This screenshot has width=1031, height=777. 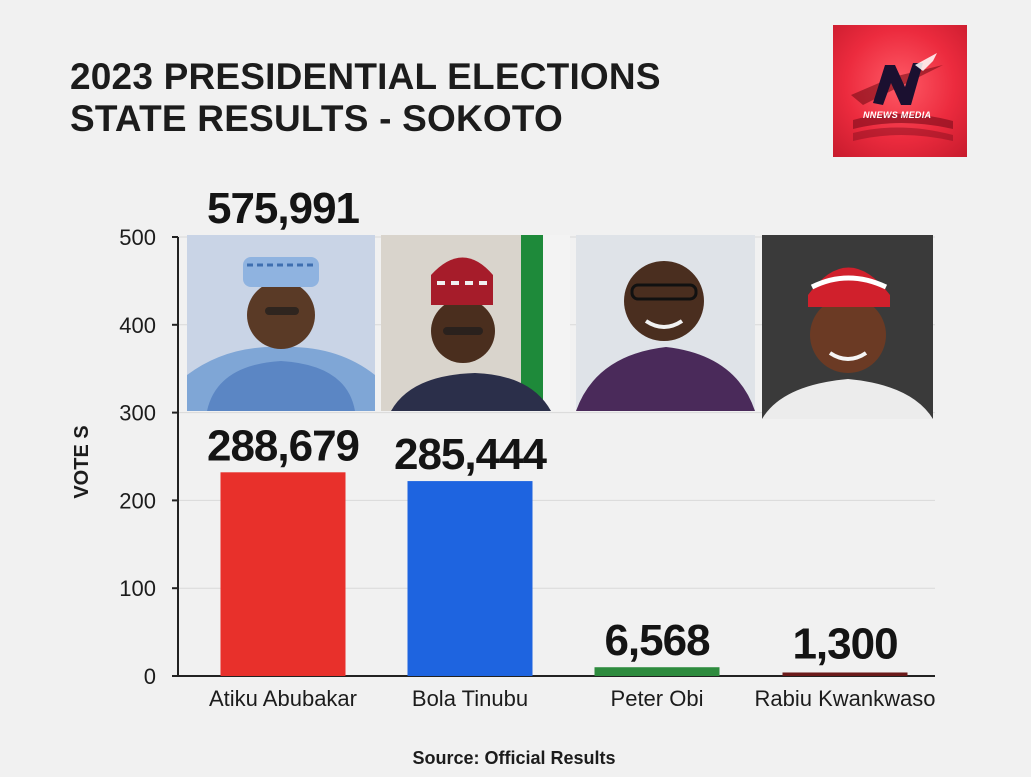 What do you see at coordinates (137, 237) in the screenshot?
I see `y-tick-label: 500` at bounding box center [137, 237].